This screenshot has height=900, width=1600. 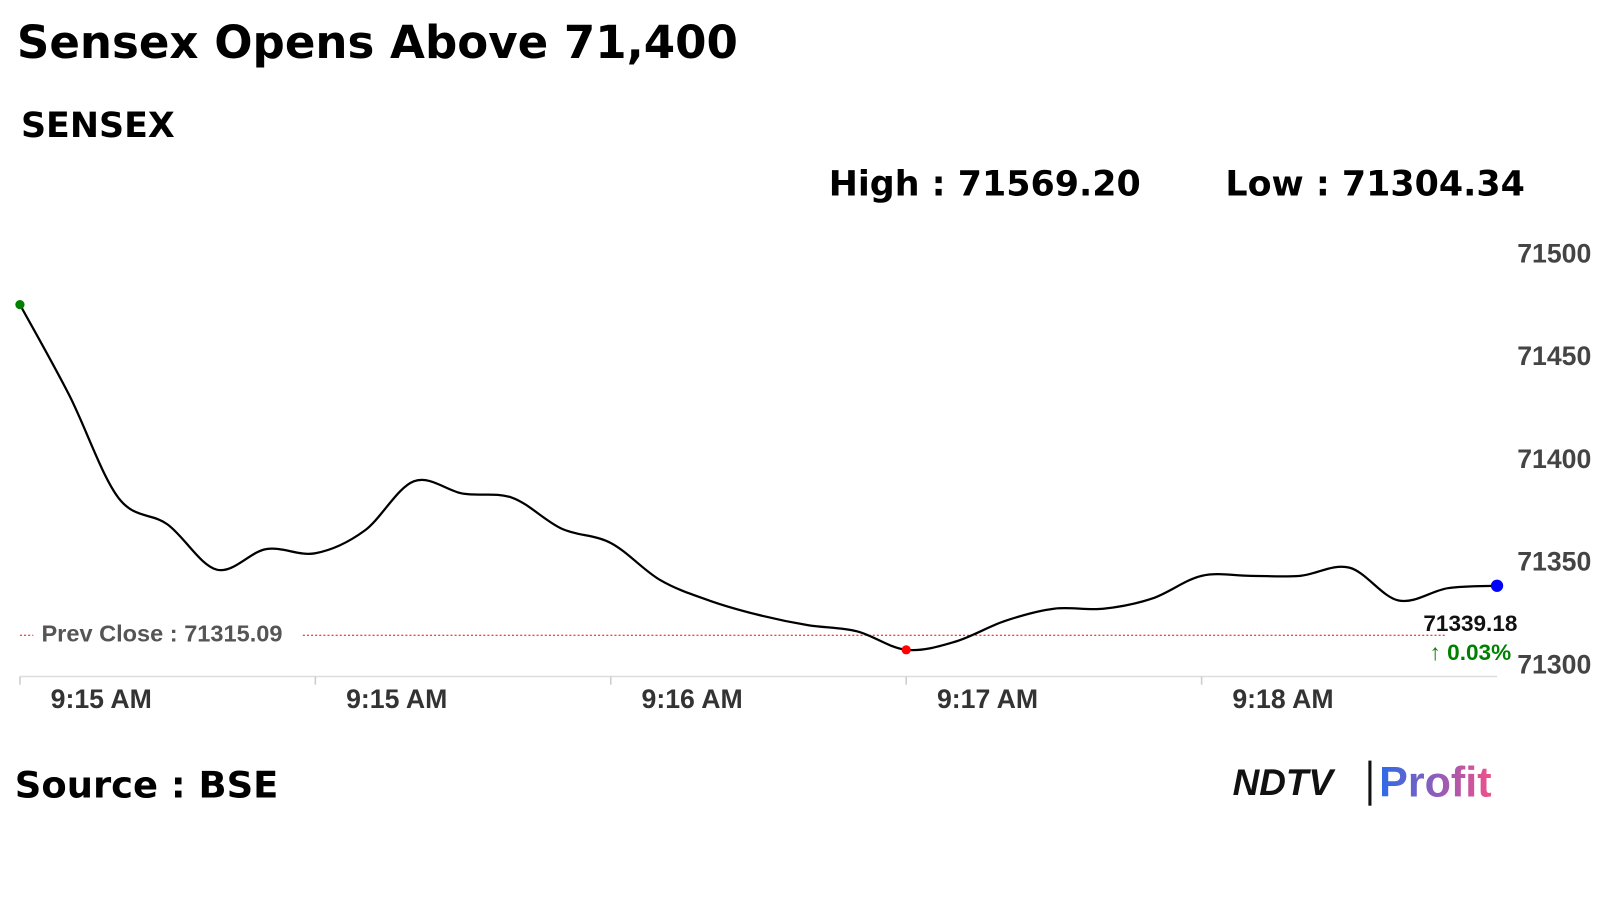 I want to click on x-tick-label: 9:18 AM, so click(x=1282, y=699).